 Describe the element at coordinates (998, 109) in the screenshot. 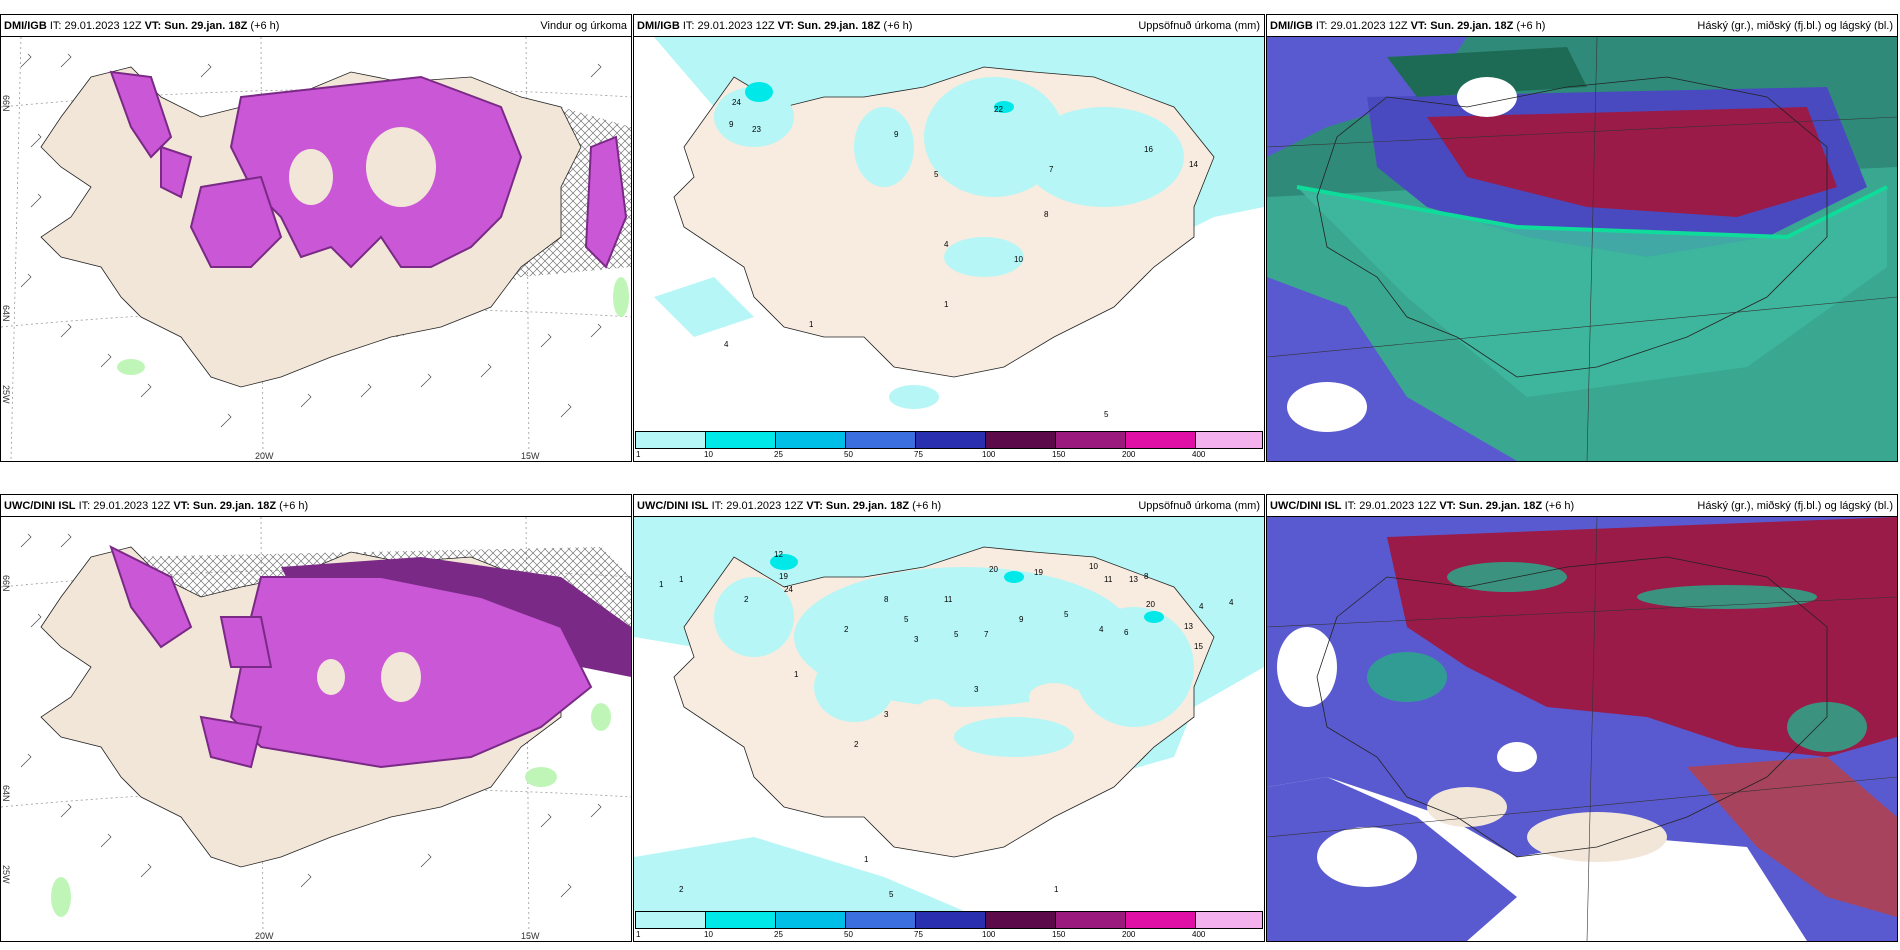

I see `accum-value: 22` at that location.